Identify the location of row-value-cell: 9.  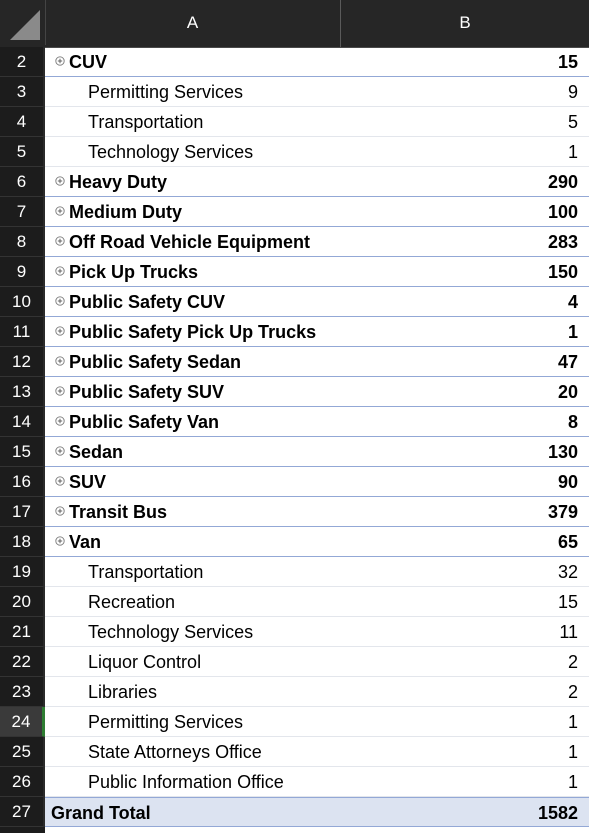
(573, 92).